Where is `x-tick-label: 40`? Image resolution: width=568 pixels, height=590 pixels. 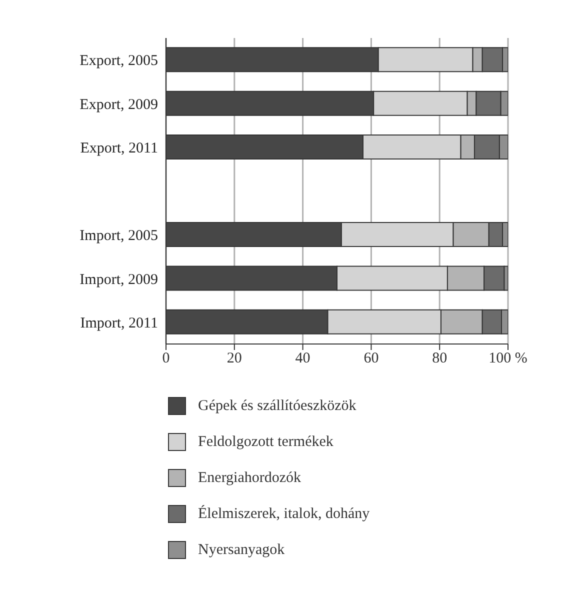
x-tick-label: 40 is located at coordinates (302, 358).